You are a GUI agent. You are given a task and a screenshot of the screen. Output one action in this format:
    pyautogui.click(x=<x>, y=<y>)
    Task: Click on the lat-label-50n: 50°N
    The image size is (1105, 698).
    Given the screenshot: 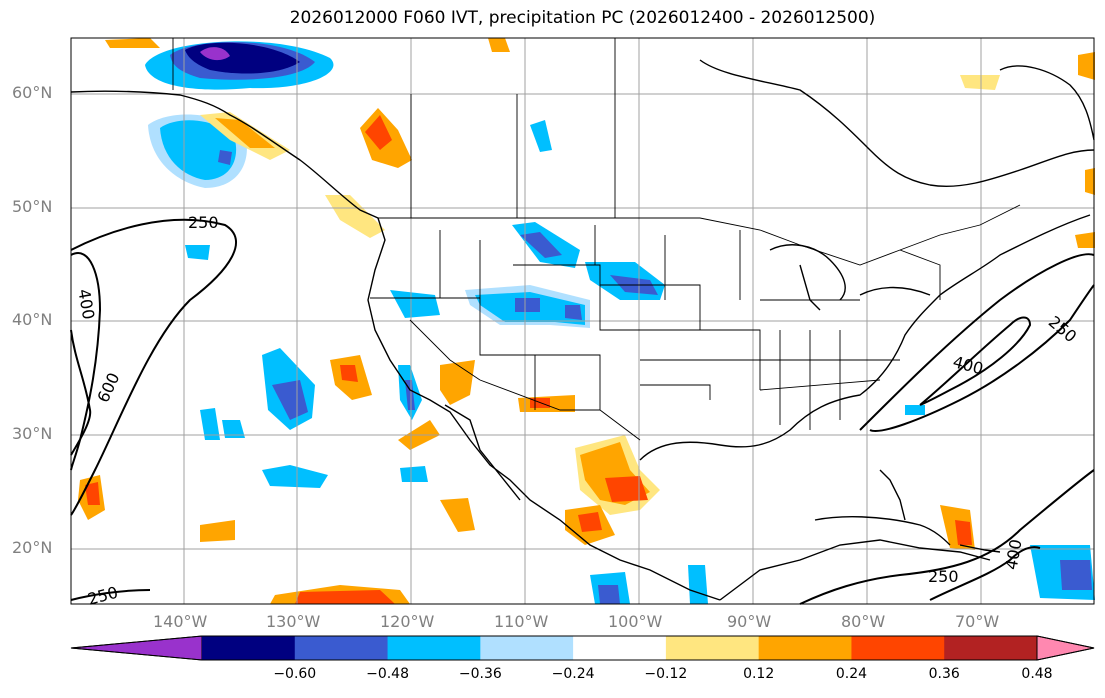 What is the action you would take?
    pyautogui.click(x=32, y=206)
    